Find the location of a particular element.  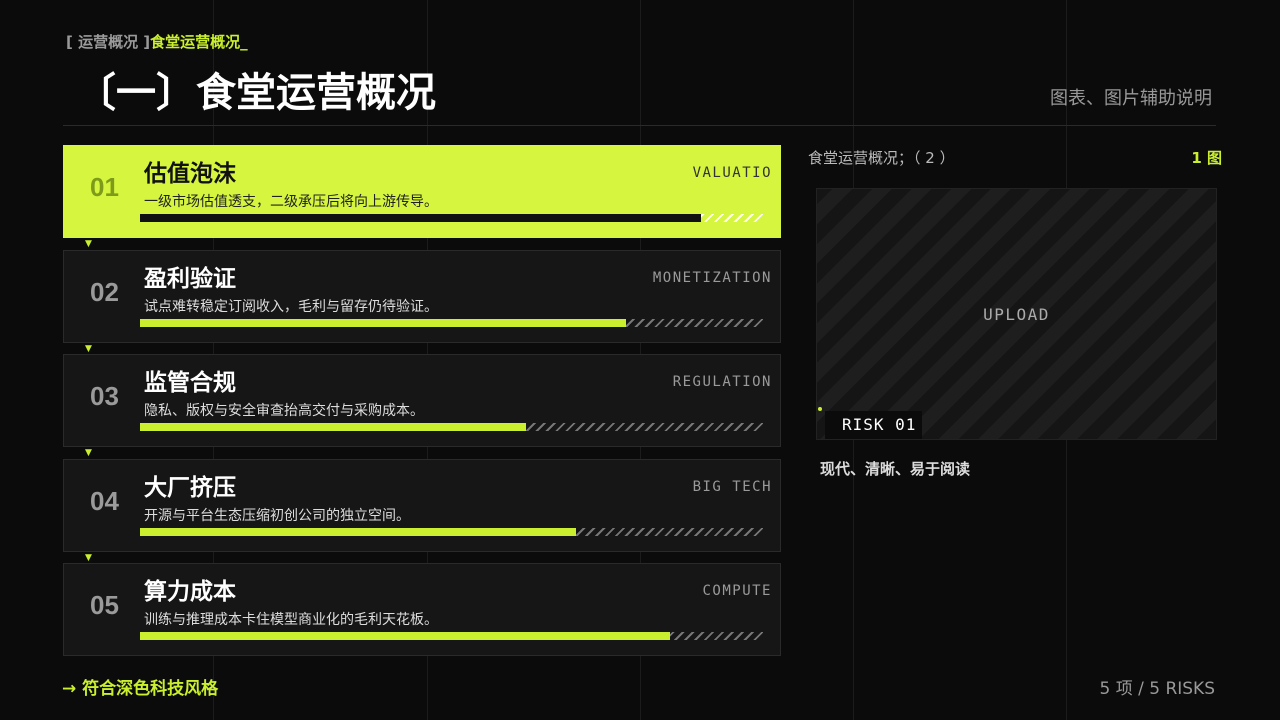

risk-number: 01 is located at coordinates (104, 187).